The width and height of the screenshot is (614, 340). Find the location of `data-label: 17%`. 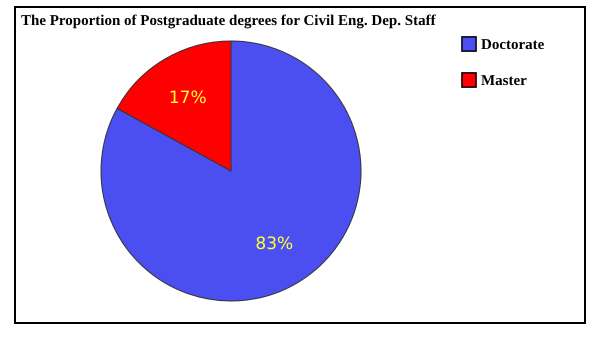

data-label: 17% is located at coordinates (187, 98).